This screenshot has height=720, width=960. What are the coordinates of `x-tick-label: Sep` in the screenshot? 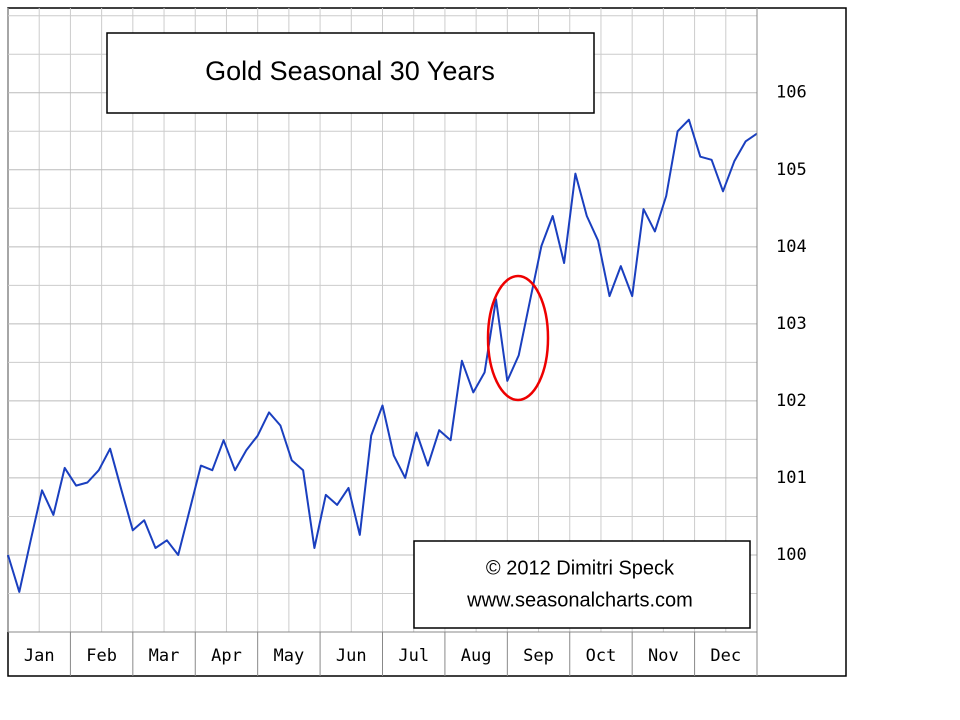 It's located at (538, 656).